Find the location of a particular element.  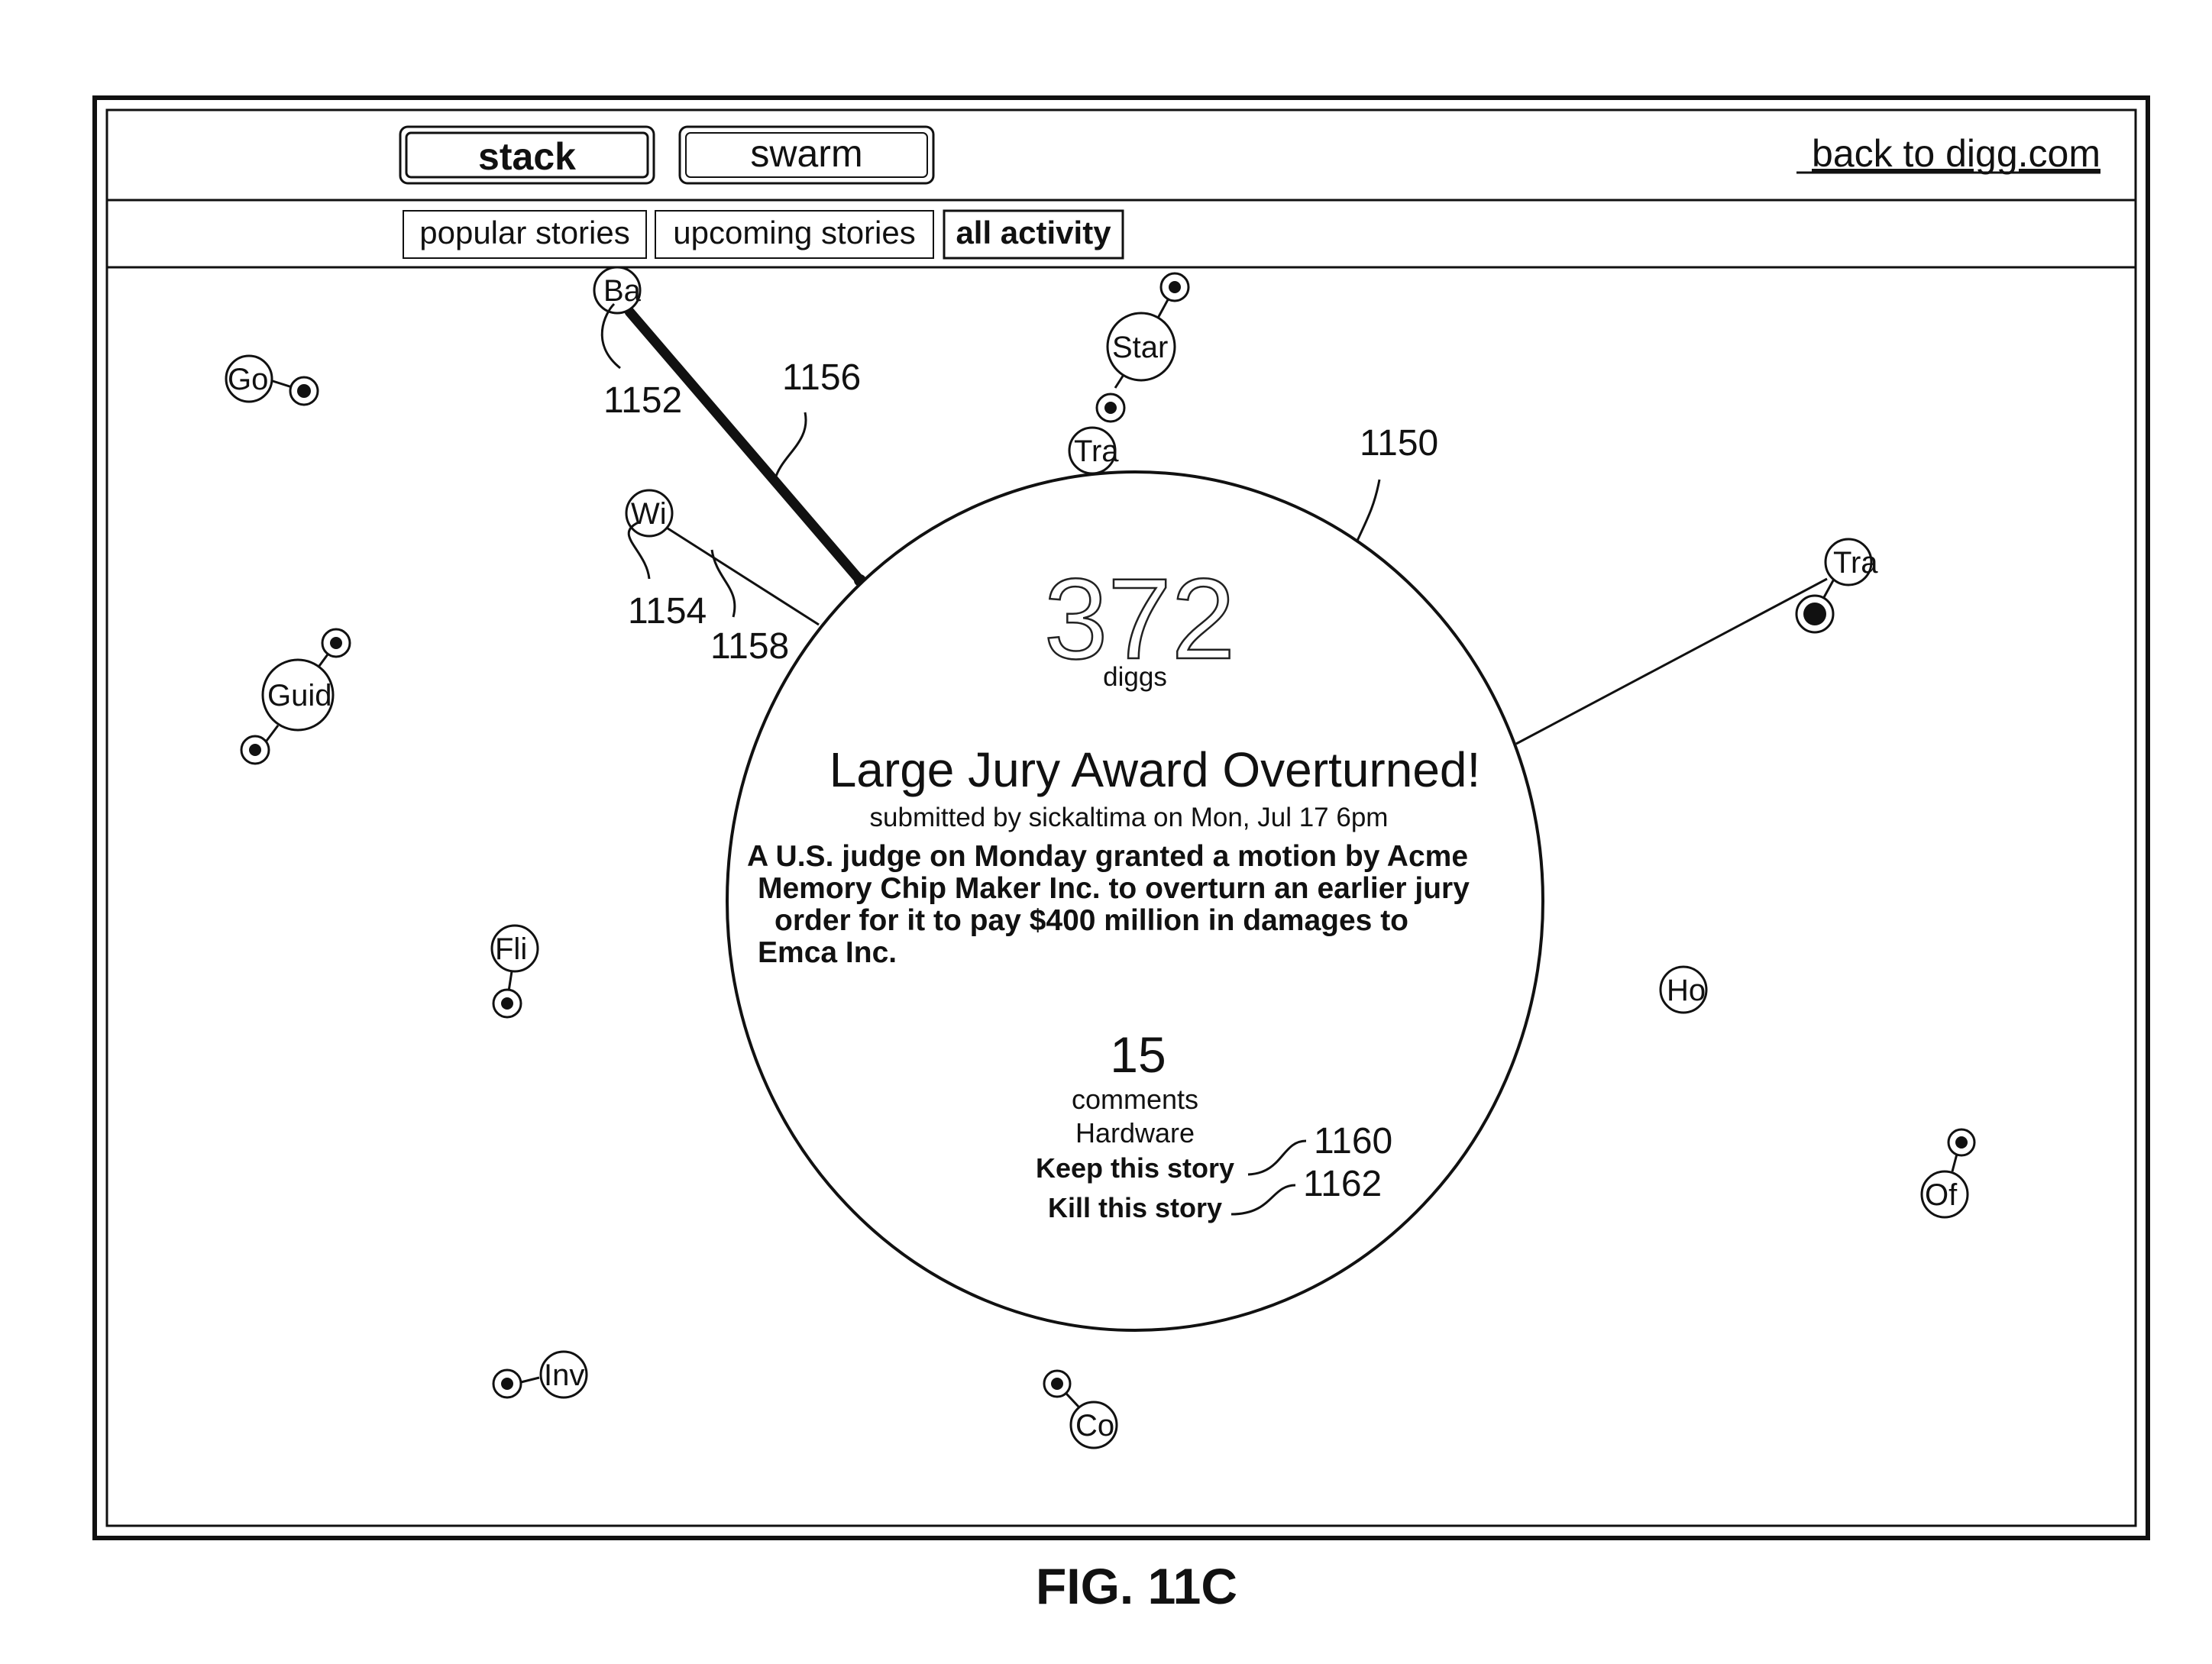

back-to-digg-link: back to digg.com is located at coordinates (1948, 153).